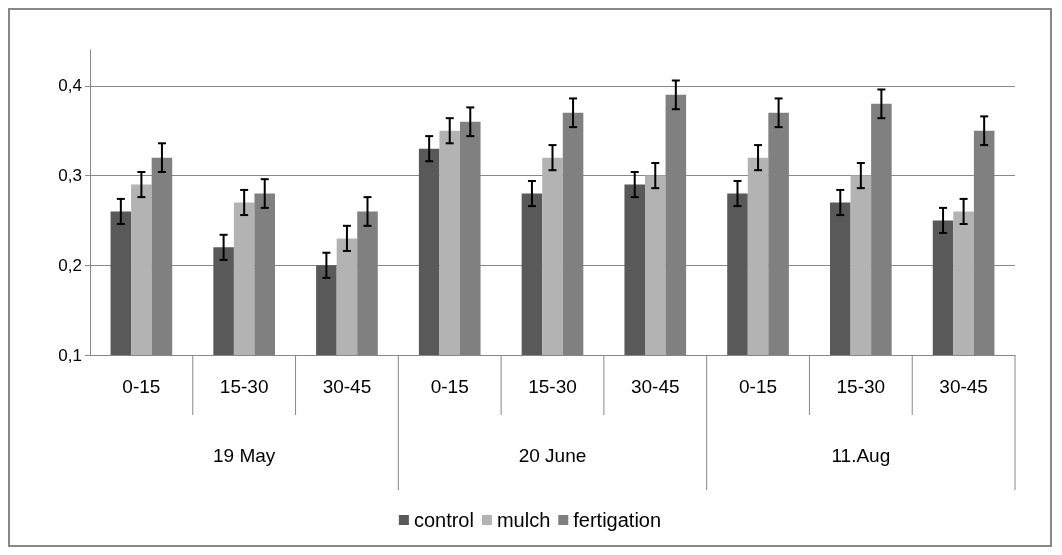 The height and width of the screenshot is (555, 1062). Describe the element at coordinates (861, 455) in the screenshot. I see `text: 11.Aug` at that location.